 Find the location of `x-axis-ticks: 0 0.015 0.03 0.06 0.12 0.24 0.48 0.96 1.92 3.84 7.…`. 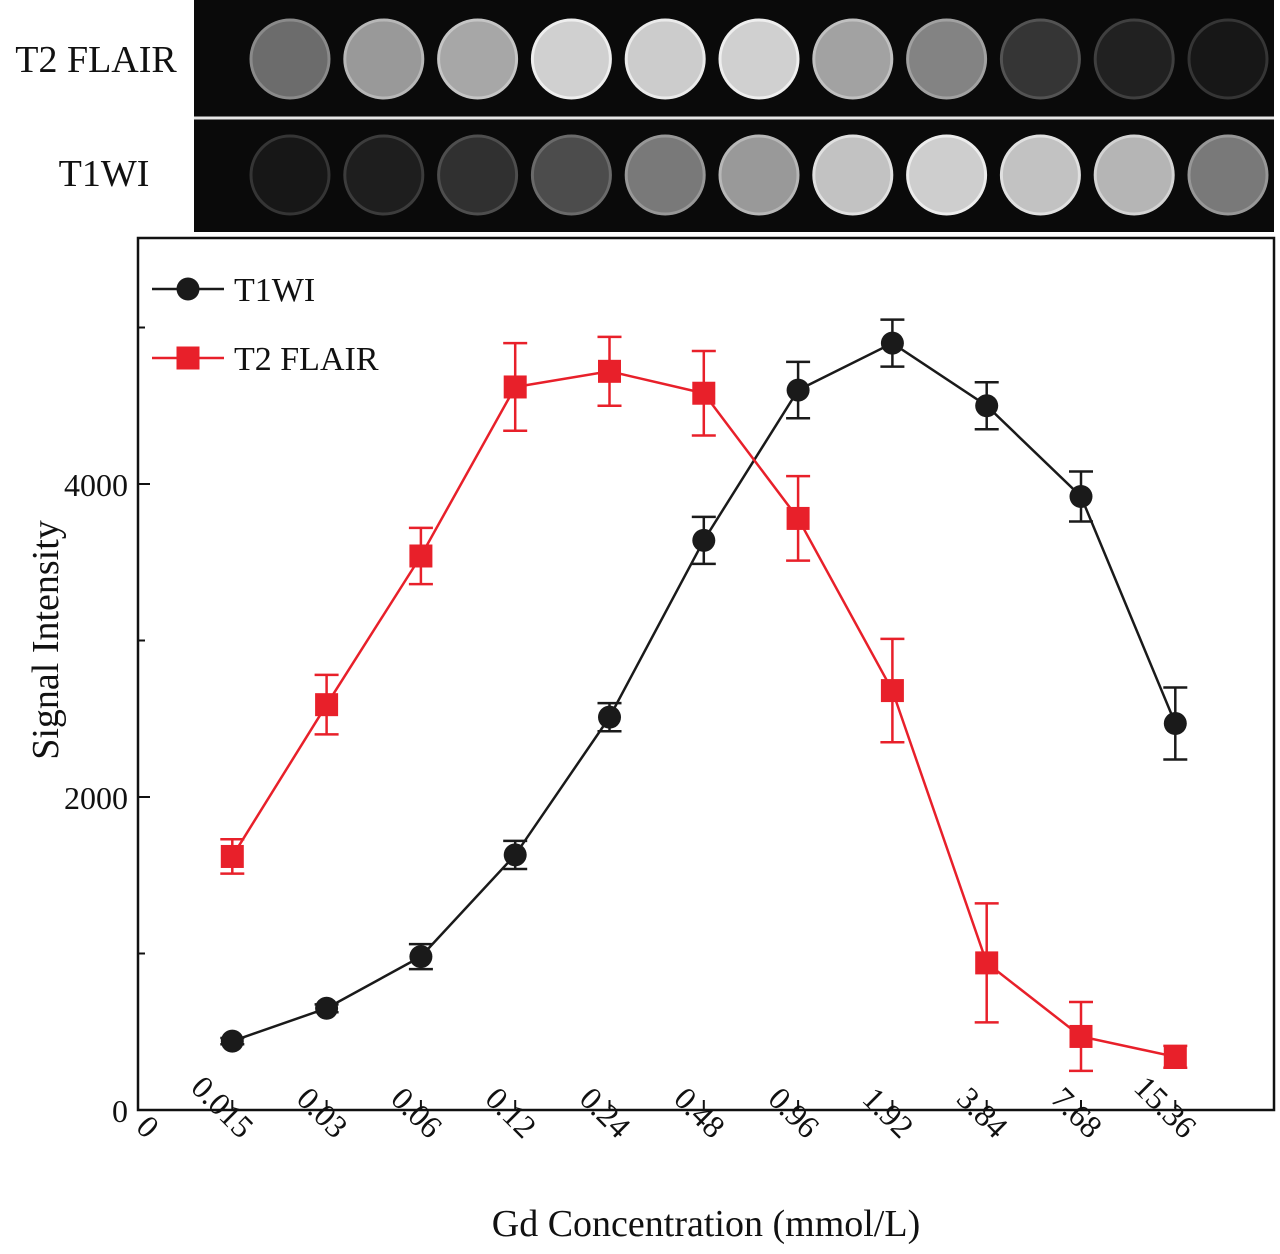

x-axis-ticks: 0 0.015 0.03 0.06 0.12 0.24 0.48 0.96 1.92 3.84 7.… is located at coordinates (667, 1107).